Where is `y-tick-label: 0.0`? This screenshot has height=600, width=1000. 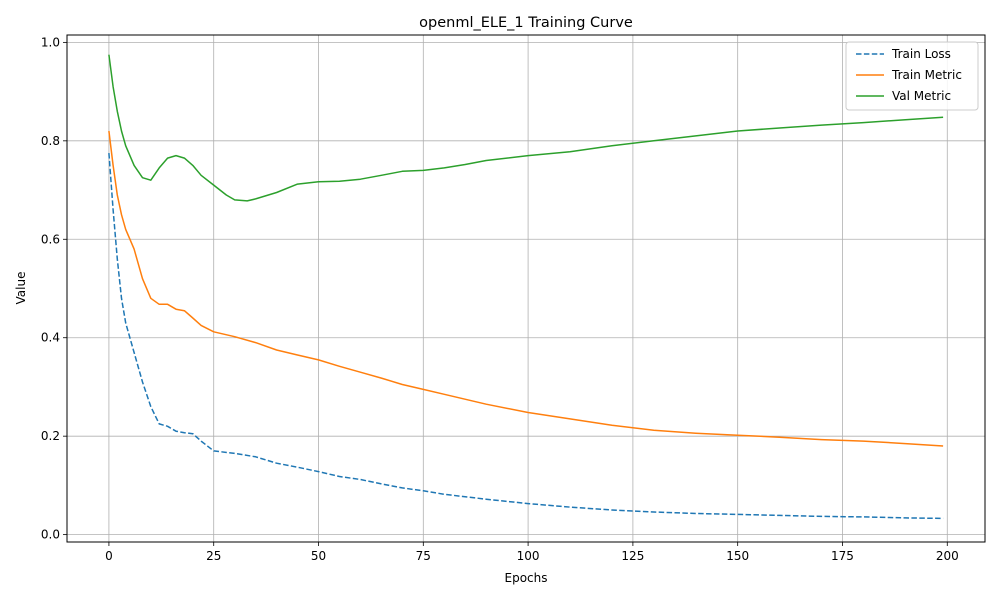 y-tick-label: 0.0 is located at coordinates (50, 535).